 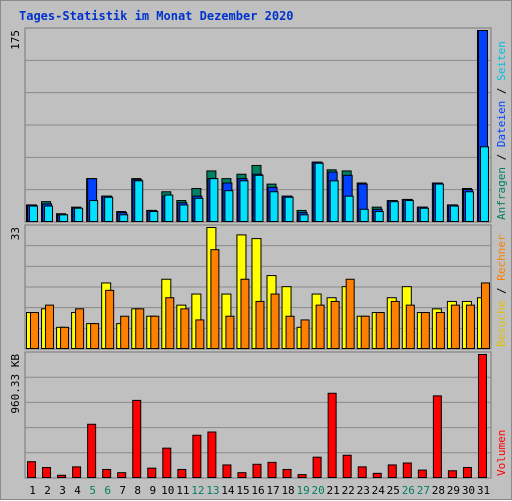 I want to click on x-tick-label: 7, so click(x=122, y=490).